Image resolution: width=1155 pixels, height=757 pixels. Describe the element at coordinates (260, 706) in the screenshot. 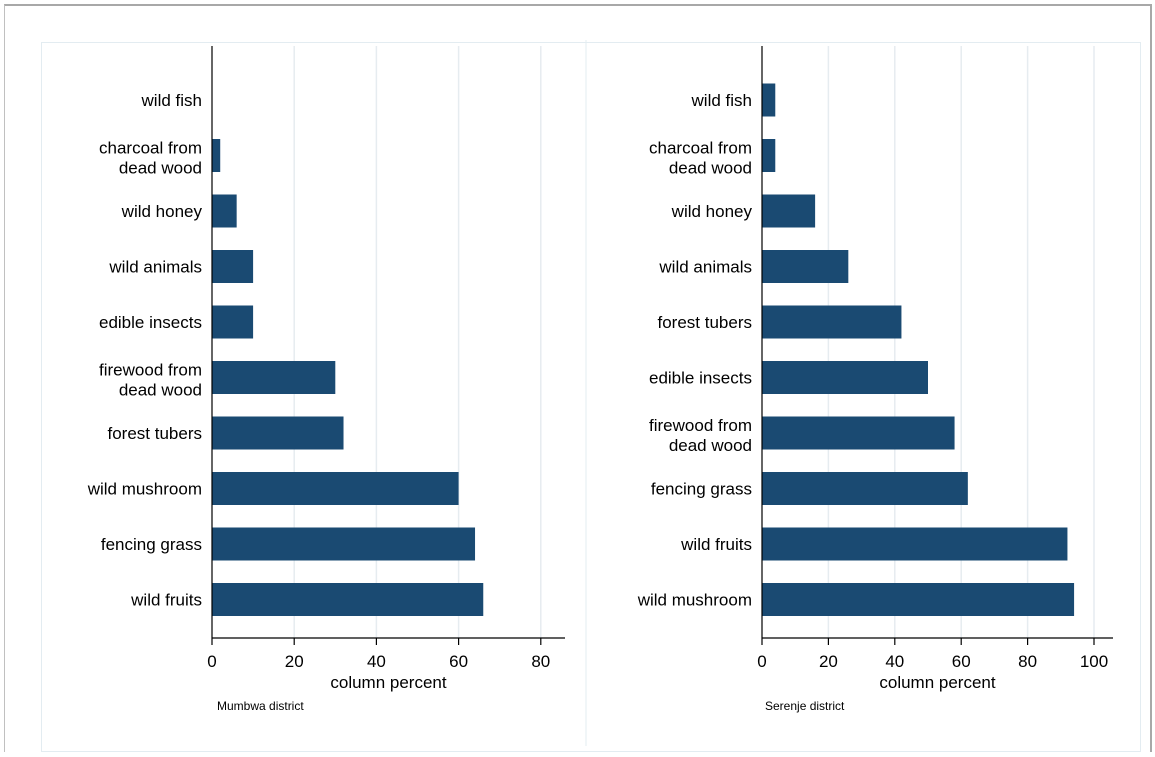

I see `panel-note: Mumbwa district` at that location.